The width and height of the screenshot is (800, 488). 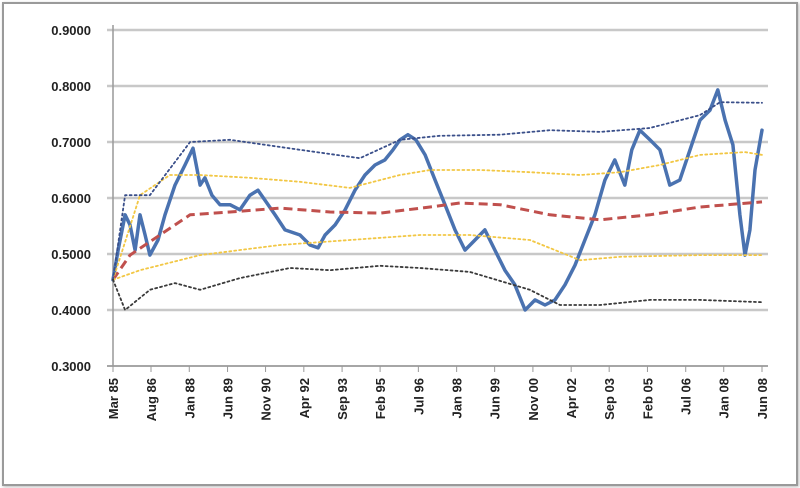 What do you see at coordinates (533, 399) in the screenshot?
I see `x-tick-label: Nov 00` at bounding box center [533, 399].